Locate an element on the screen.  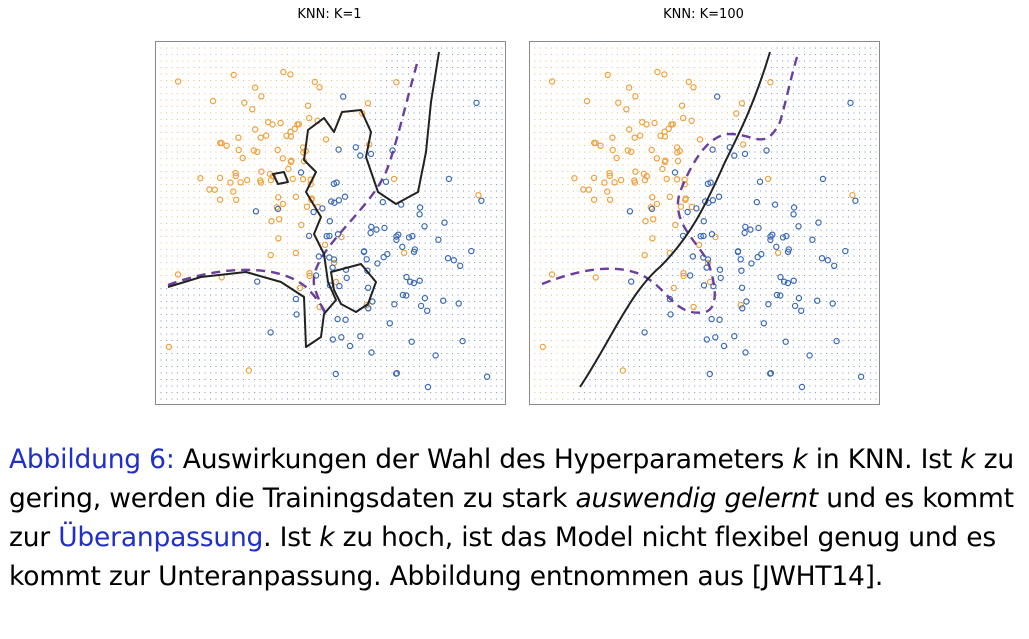
knn-decision-boundary is located at coordinates (353, 288).